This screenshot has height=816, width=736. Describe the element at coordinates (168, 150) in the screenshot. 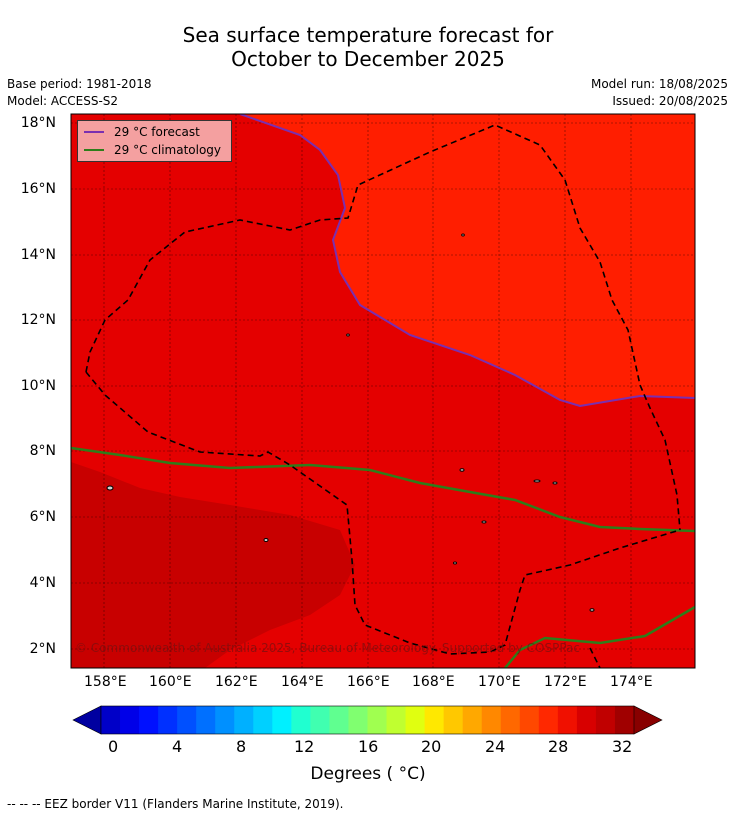

I see `legend-climatology-label: 29 °C climatology` at that location.